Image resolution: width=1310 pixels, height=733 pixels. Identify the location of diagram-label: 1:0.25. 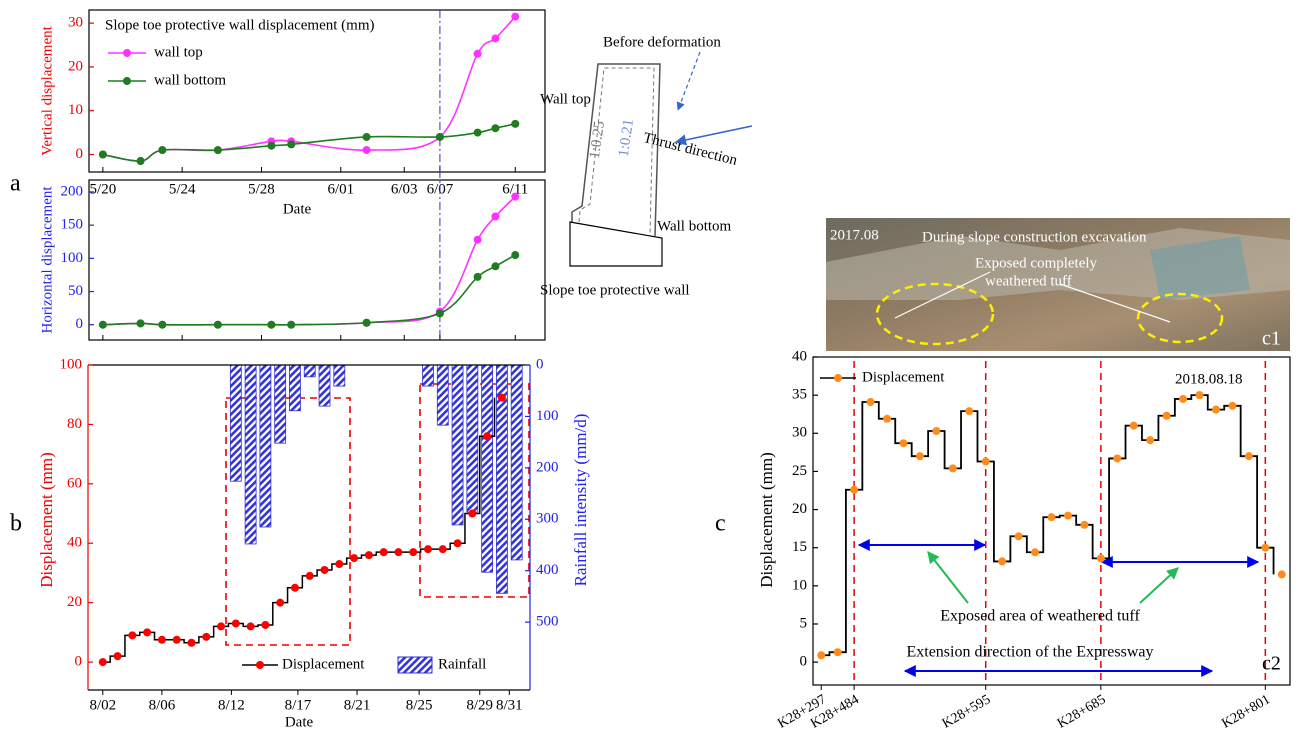
(597, 140).